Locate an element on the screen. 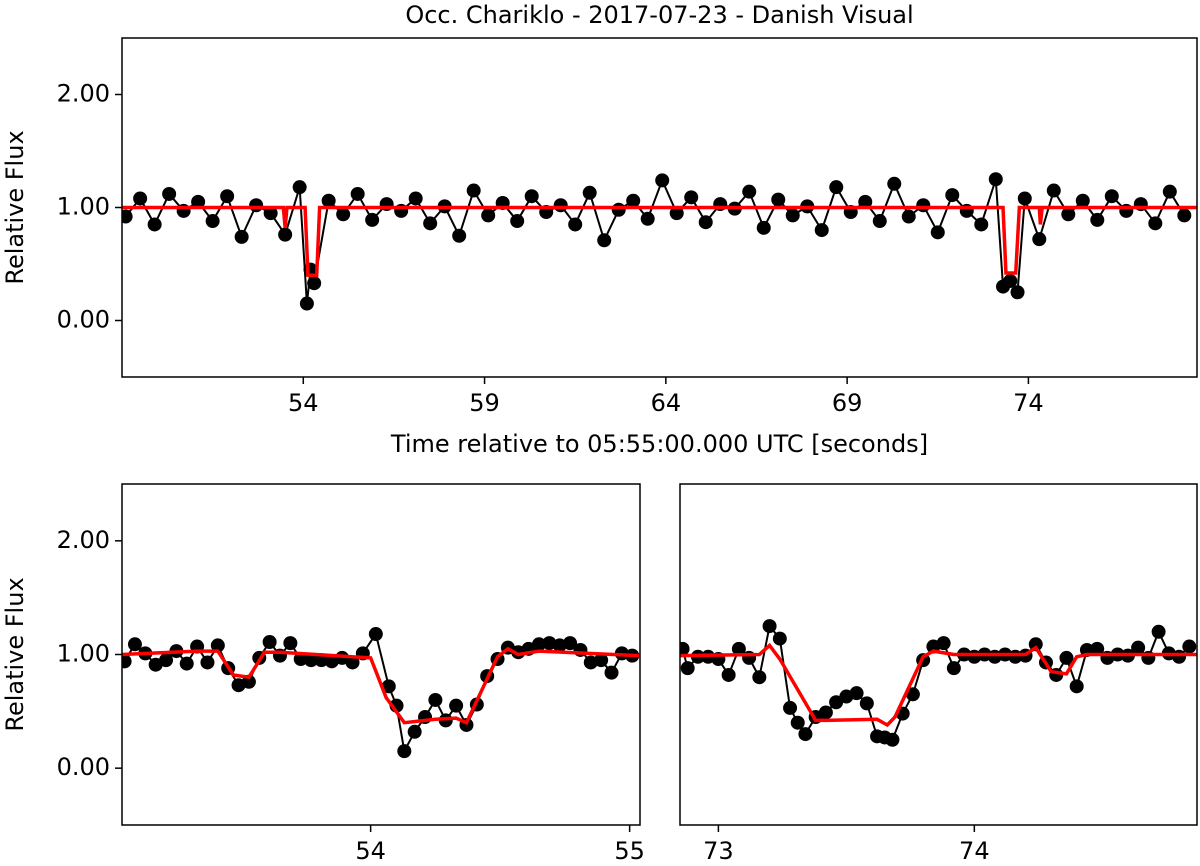 The height and width of the screenshot is (866, 1200). model-line is located at coordinates (381, 685).